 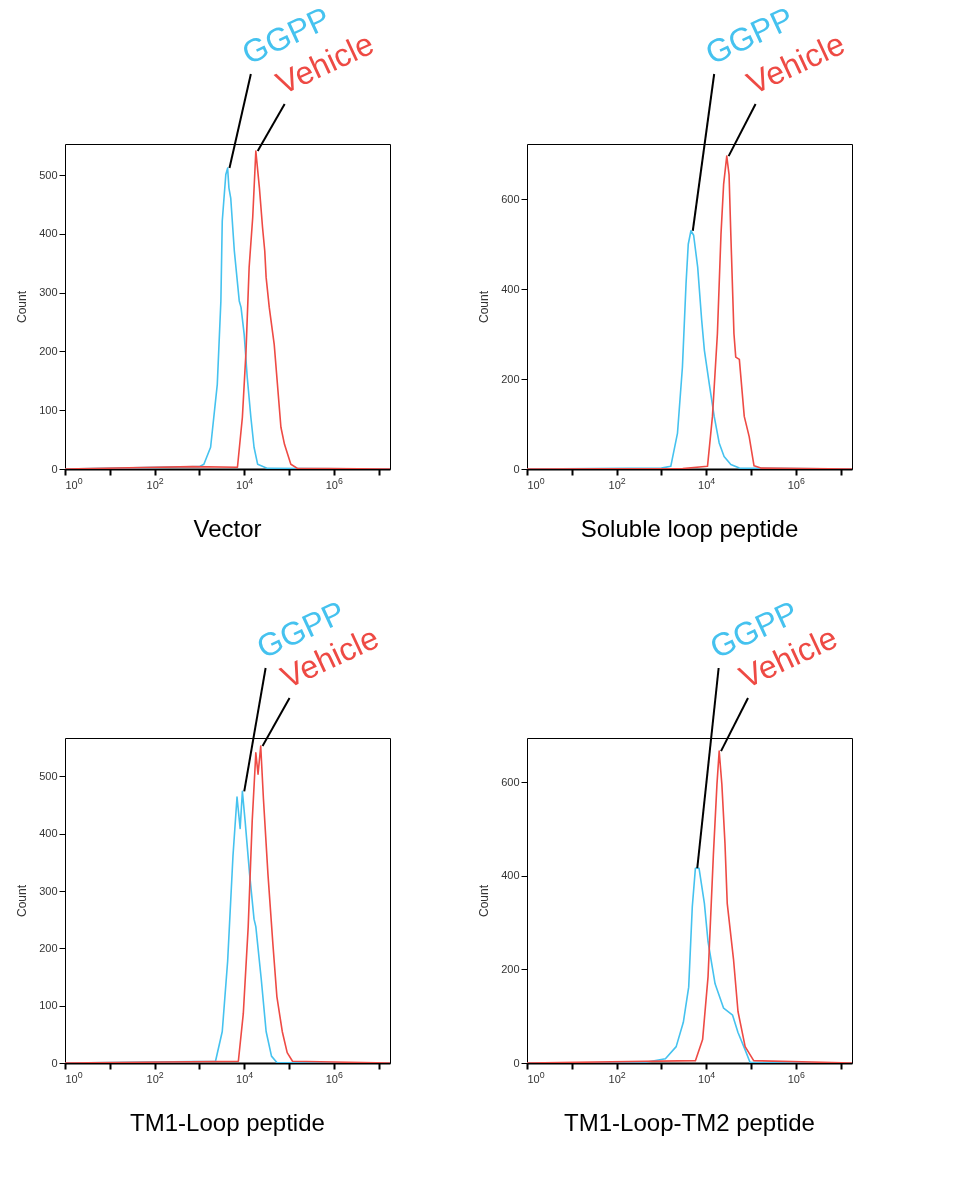 I want to click on text: Soluble loop peptide, so click(x=689, y=528).